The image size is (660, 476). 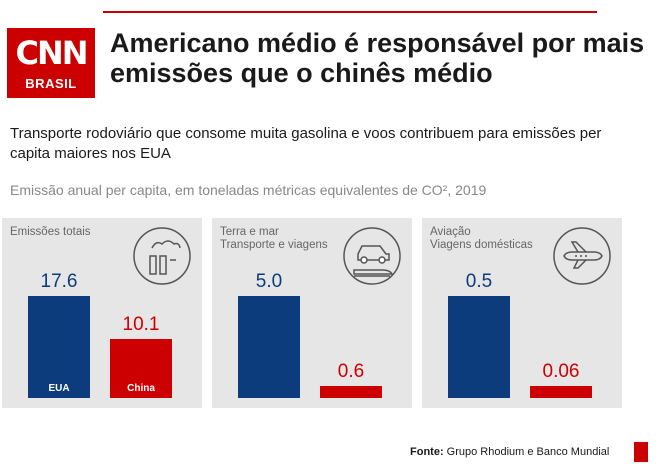 I want to click on source-note: Fonte: Grupo Rhodium e Banco Mundial, so click(x=509, y=452).